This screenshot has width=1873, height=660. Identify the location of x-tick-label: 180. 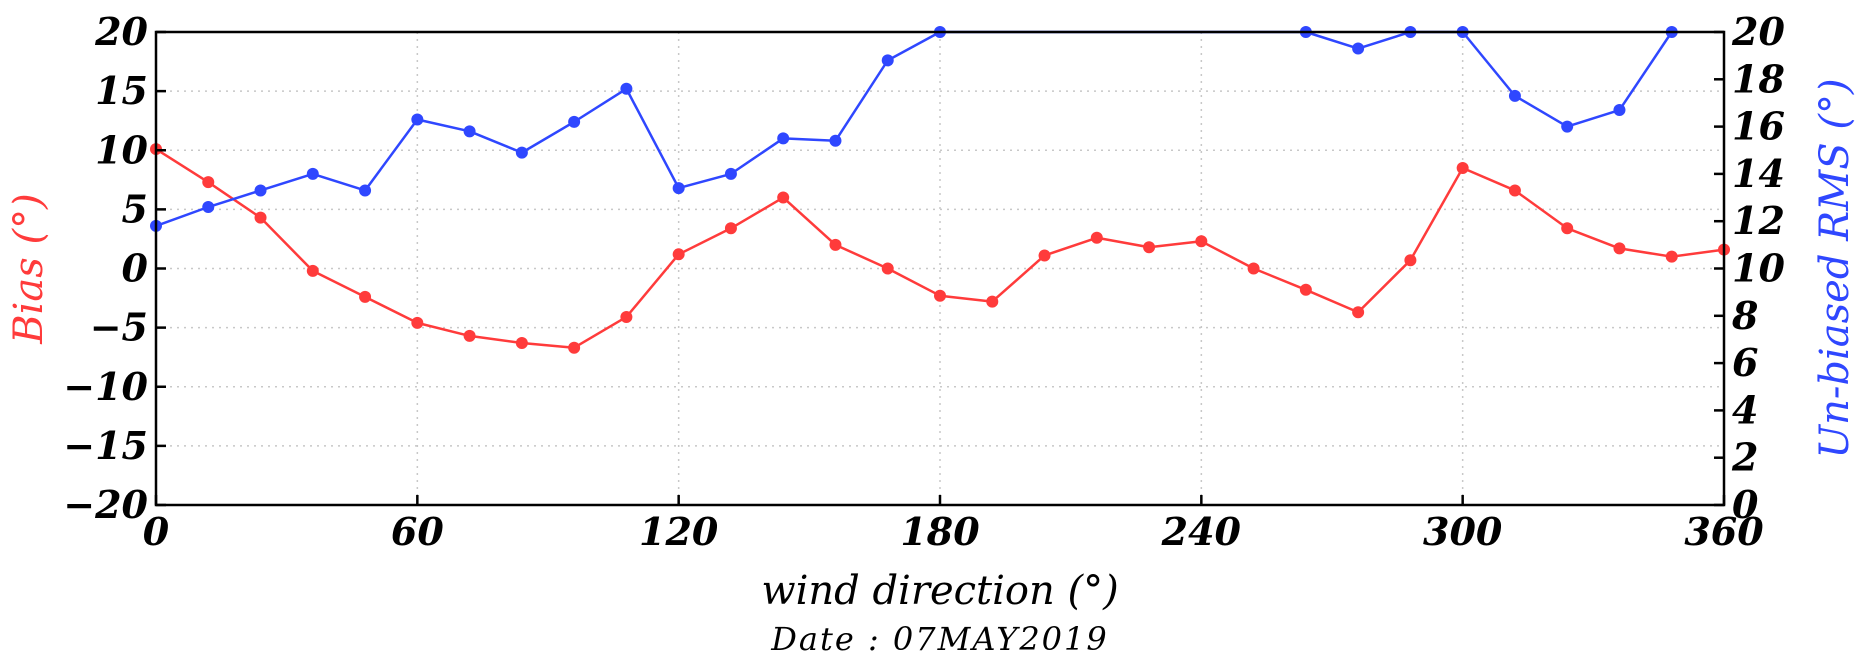
(940, 531).